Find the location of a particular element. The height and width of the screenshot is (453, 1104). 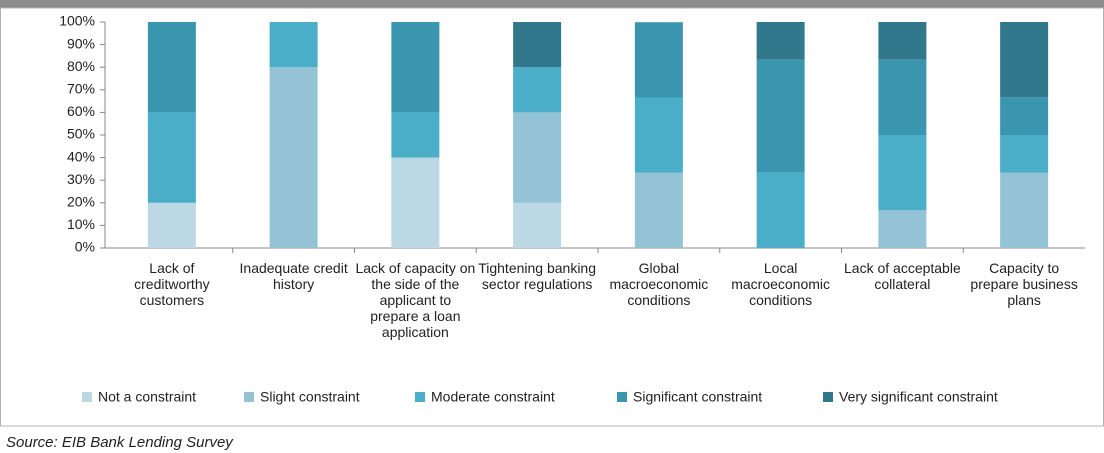

y-tick-label: 40% is located at coordinates (81, 156).